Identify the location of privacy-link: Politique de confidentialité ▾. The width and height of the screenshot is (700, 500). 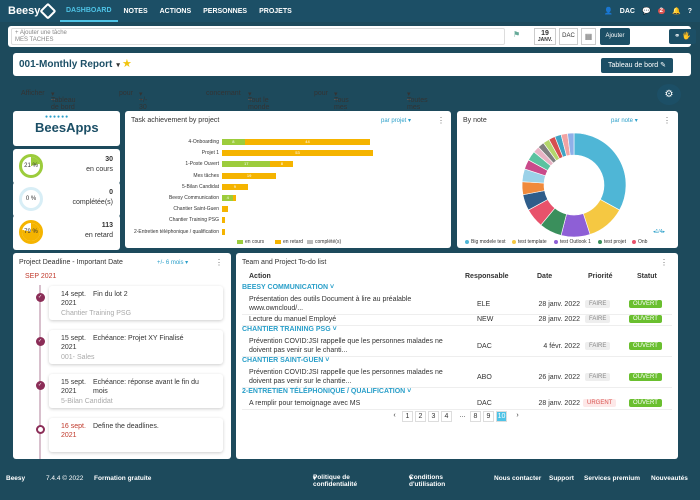
(335, 481).